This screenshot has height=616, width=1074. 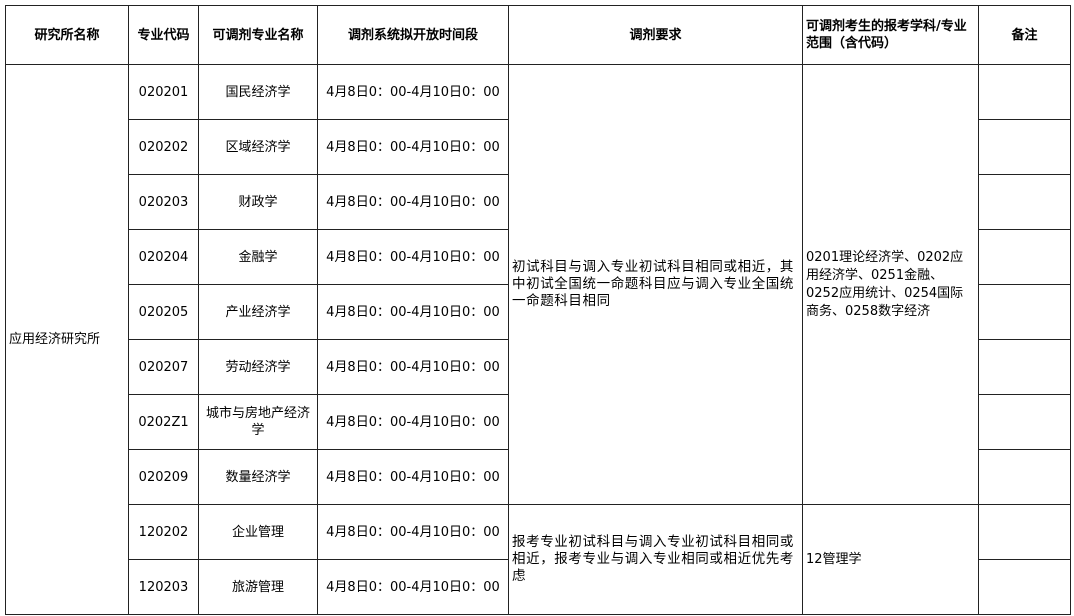 What do you see at coordinates (163, 532) in the screenshot?
I see `code-cell: 120202` at bounding box center [163, 532].